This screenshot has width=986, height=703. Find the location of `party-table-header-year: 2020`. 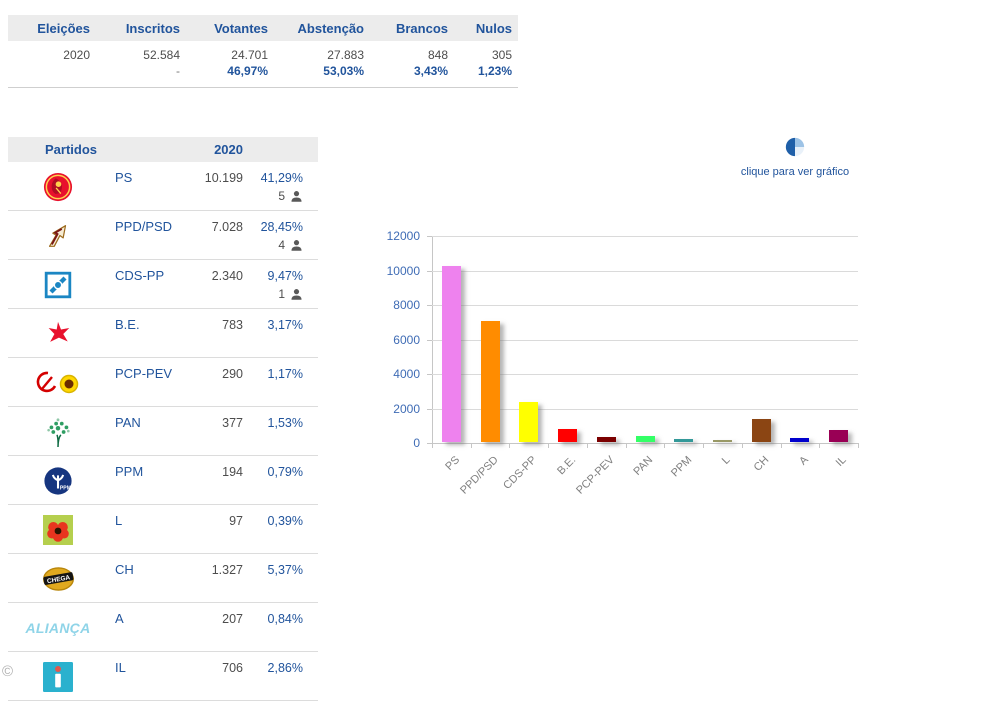

party-table-header-year: 2020 is located at coordinates (228, 149).